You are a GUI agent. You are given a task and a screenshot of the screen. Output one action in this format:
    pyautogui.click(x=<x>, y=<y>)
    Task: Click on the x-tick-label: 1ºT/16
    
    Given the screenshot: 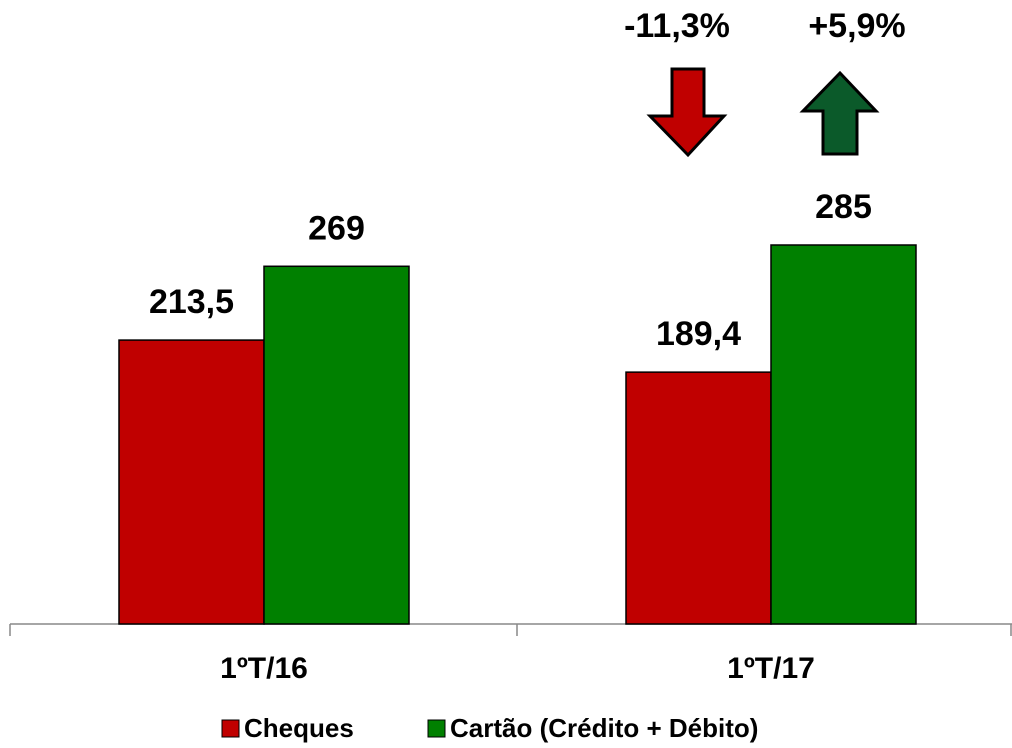 What is the action you would take?
    pyautogui.click(x=264, y=668)
    